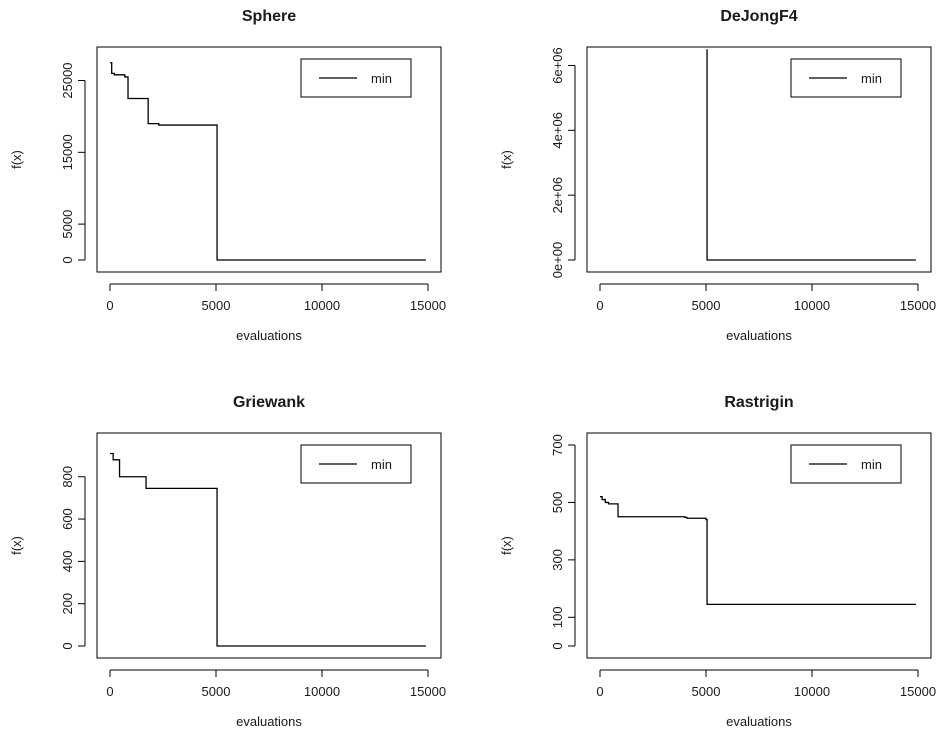 The image size is (950, 731). What do you see at coordinates (67, 477) in the screenshot?
I see `y-tick-label: 800` at bounding box center [67, 477].